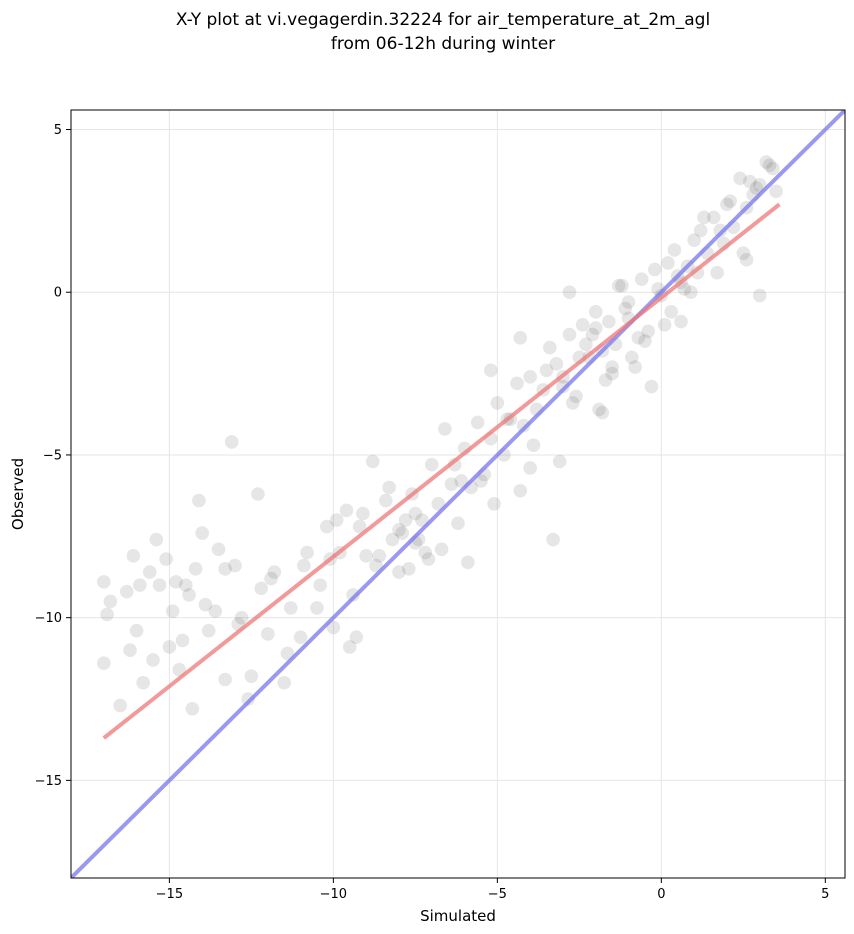  Describe the element at coordinates (497, 894) in the screenshot. I see `x-tick-label: −5` at that location.